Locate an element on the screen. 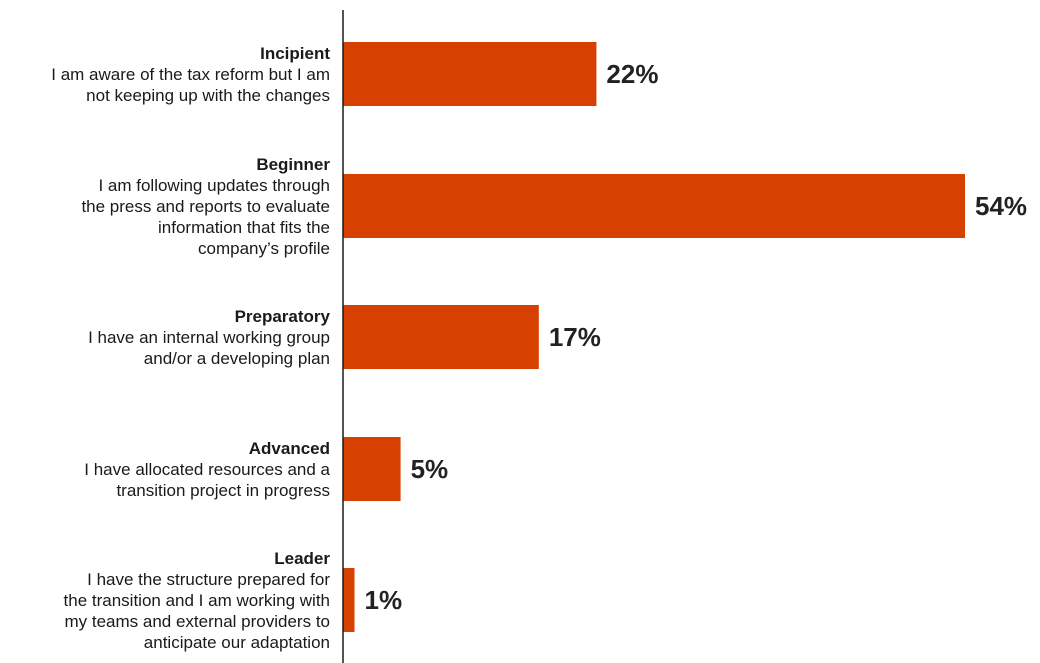  category-name: Incipient is located at coordinates (295, 53).